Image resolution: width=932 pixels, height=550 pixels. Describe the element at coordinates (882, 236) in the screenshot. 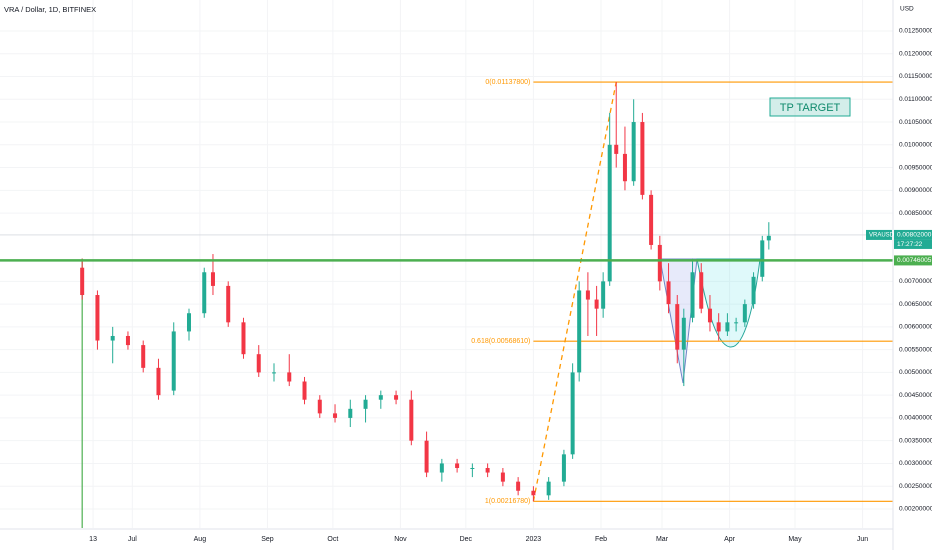

I see `symbol-label: VRAUSD` at that location.